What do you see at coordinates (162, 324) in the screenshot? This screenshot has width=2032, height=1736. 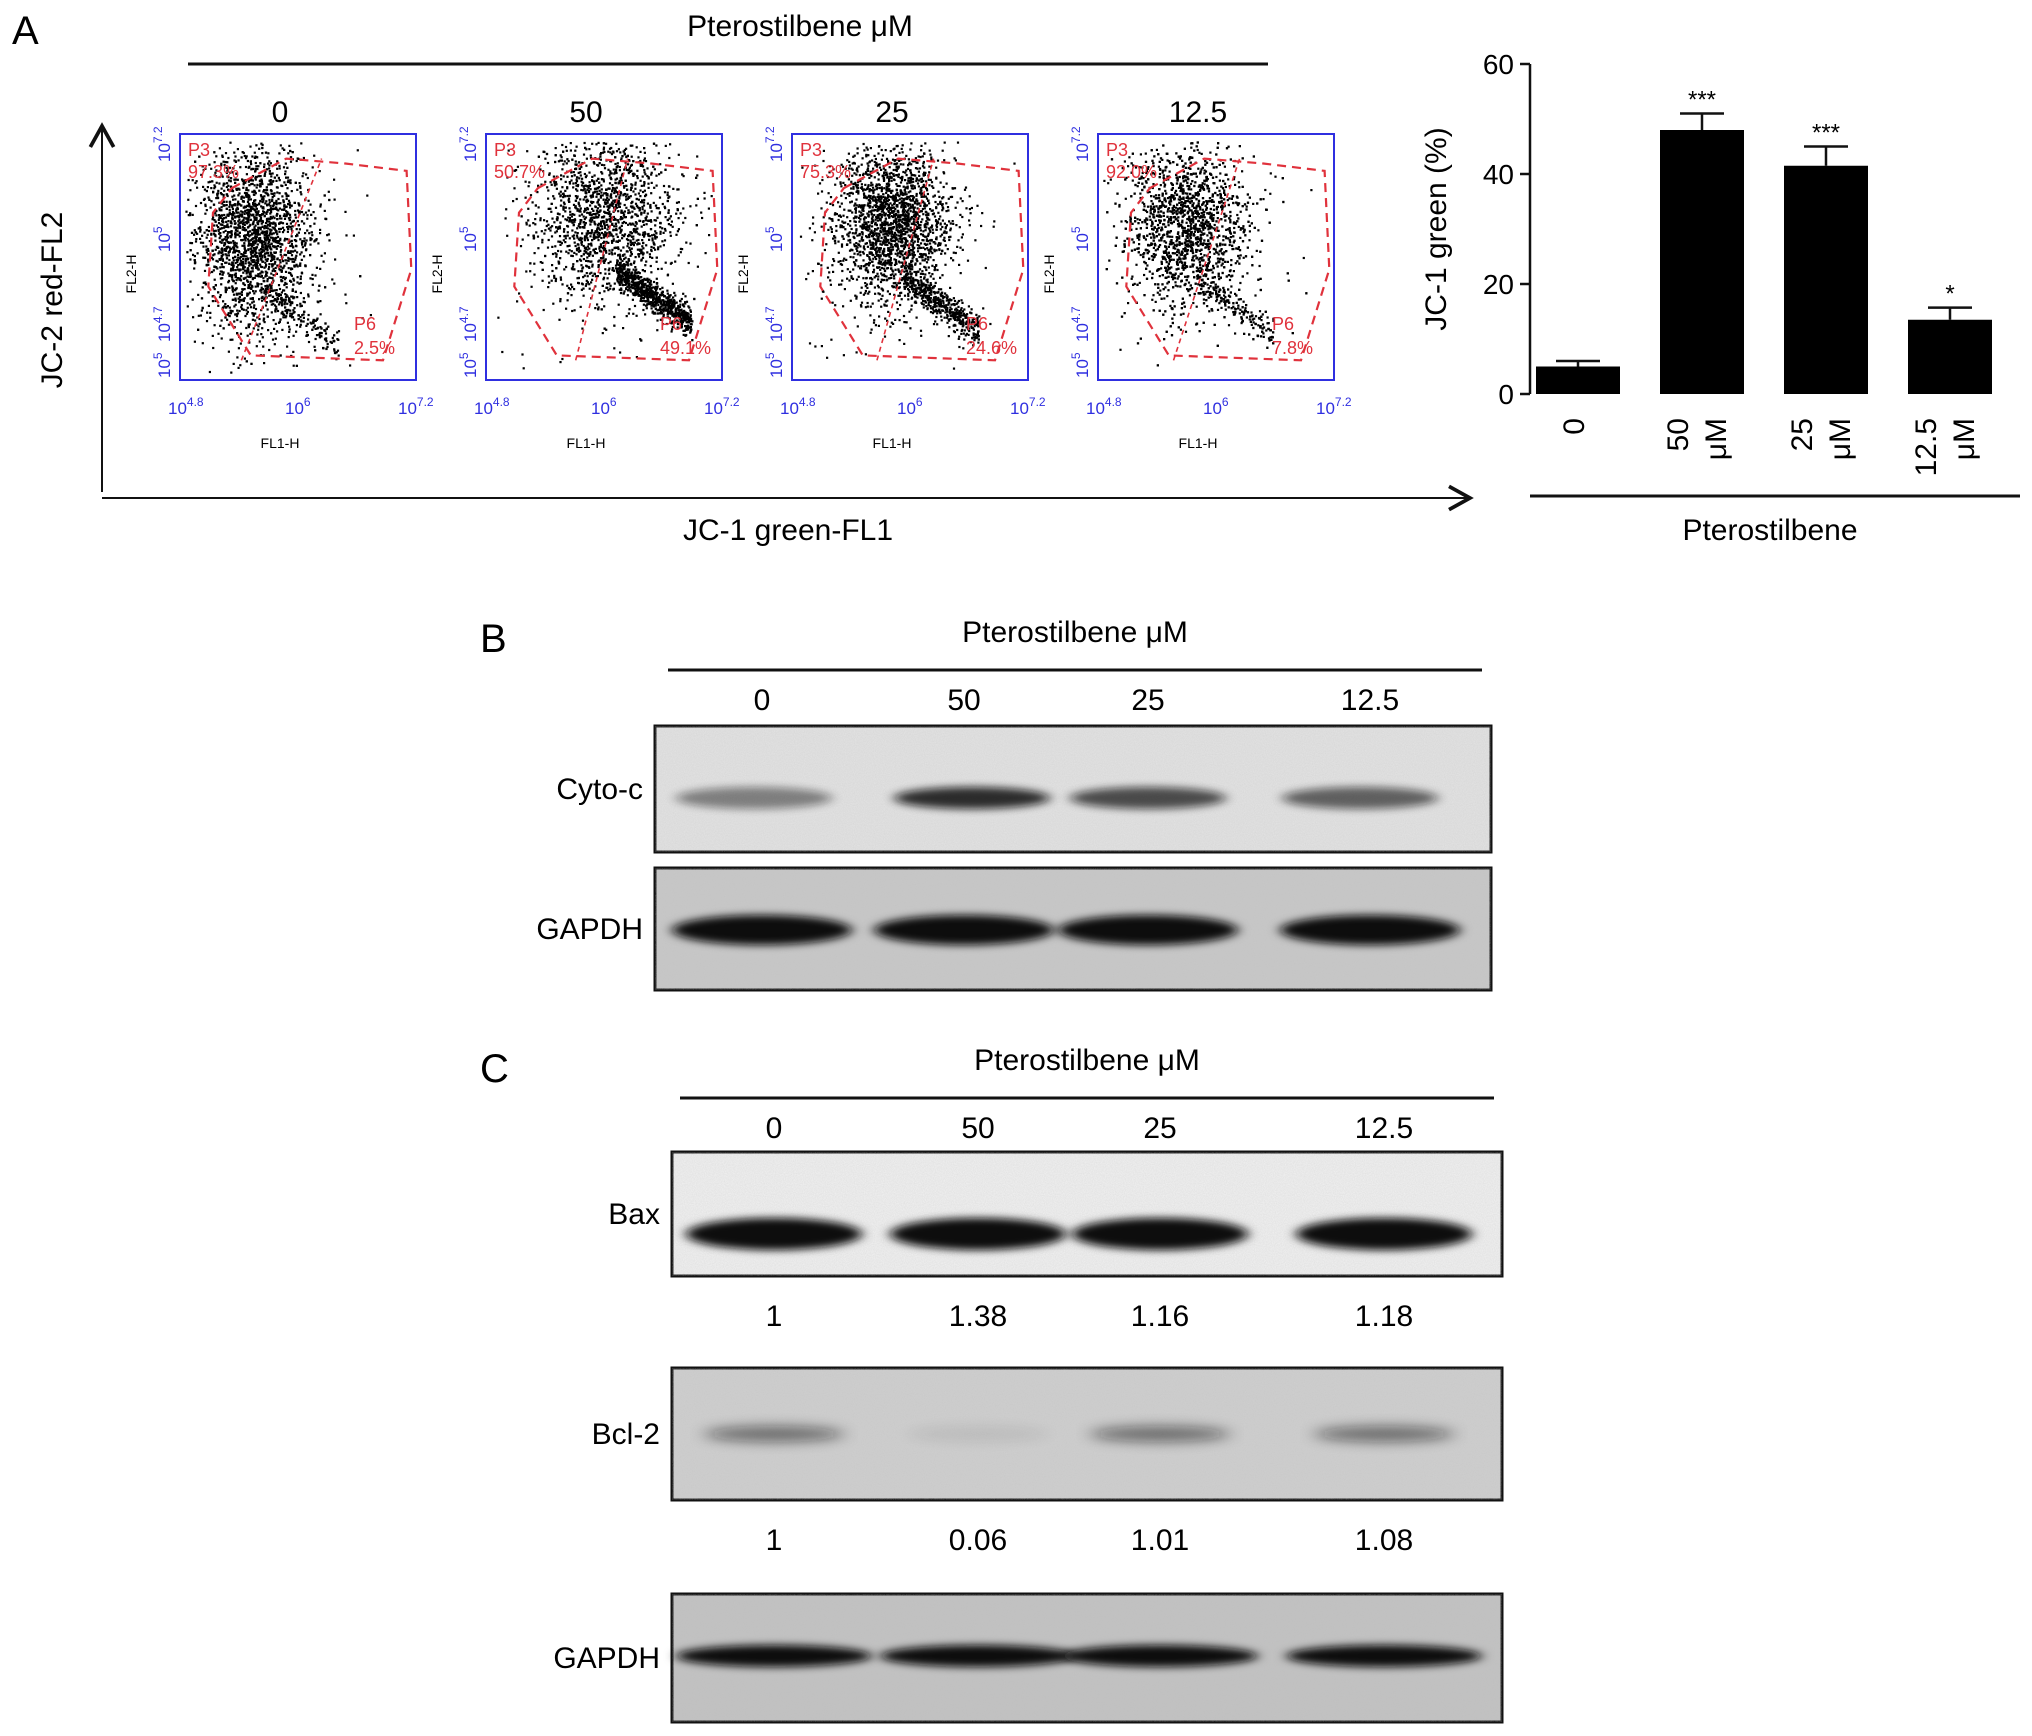 I see `flow-y-tick: 104.7` at bounding box center [162, 324].